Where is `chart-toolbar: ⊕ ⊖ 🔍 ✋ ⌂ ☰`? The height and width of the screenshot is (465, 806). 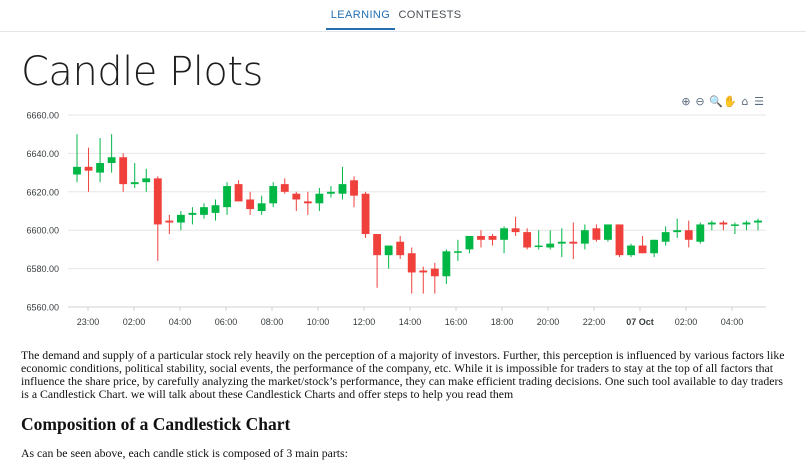 chart-toolbar: ⊕ ⊖ 🔍 ✋ ⌂ ☰ is located at coordinates (723, 102).